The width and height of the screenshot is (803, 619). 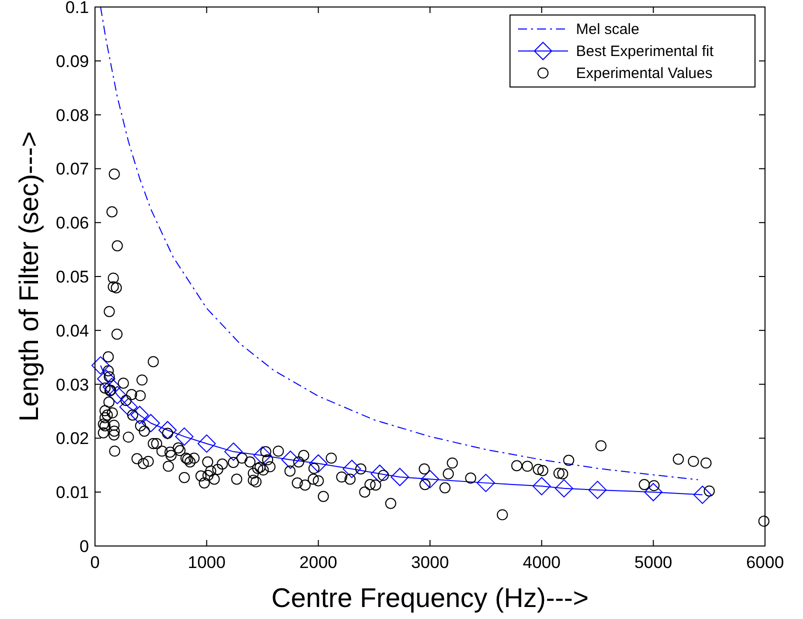 I want to click on x-tick-label: 2000, so click(x=318, y=562).